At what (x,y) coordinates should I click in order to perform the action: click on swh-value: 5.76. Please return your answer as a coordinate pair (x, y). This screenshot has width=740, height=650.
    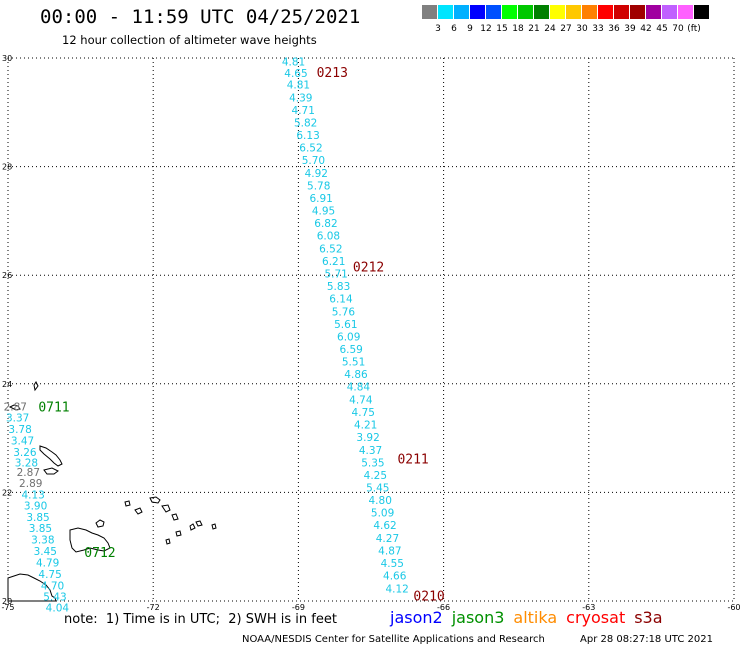
    Looking at the image, I should click on (344, 313).